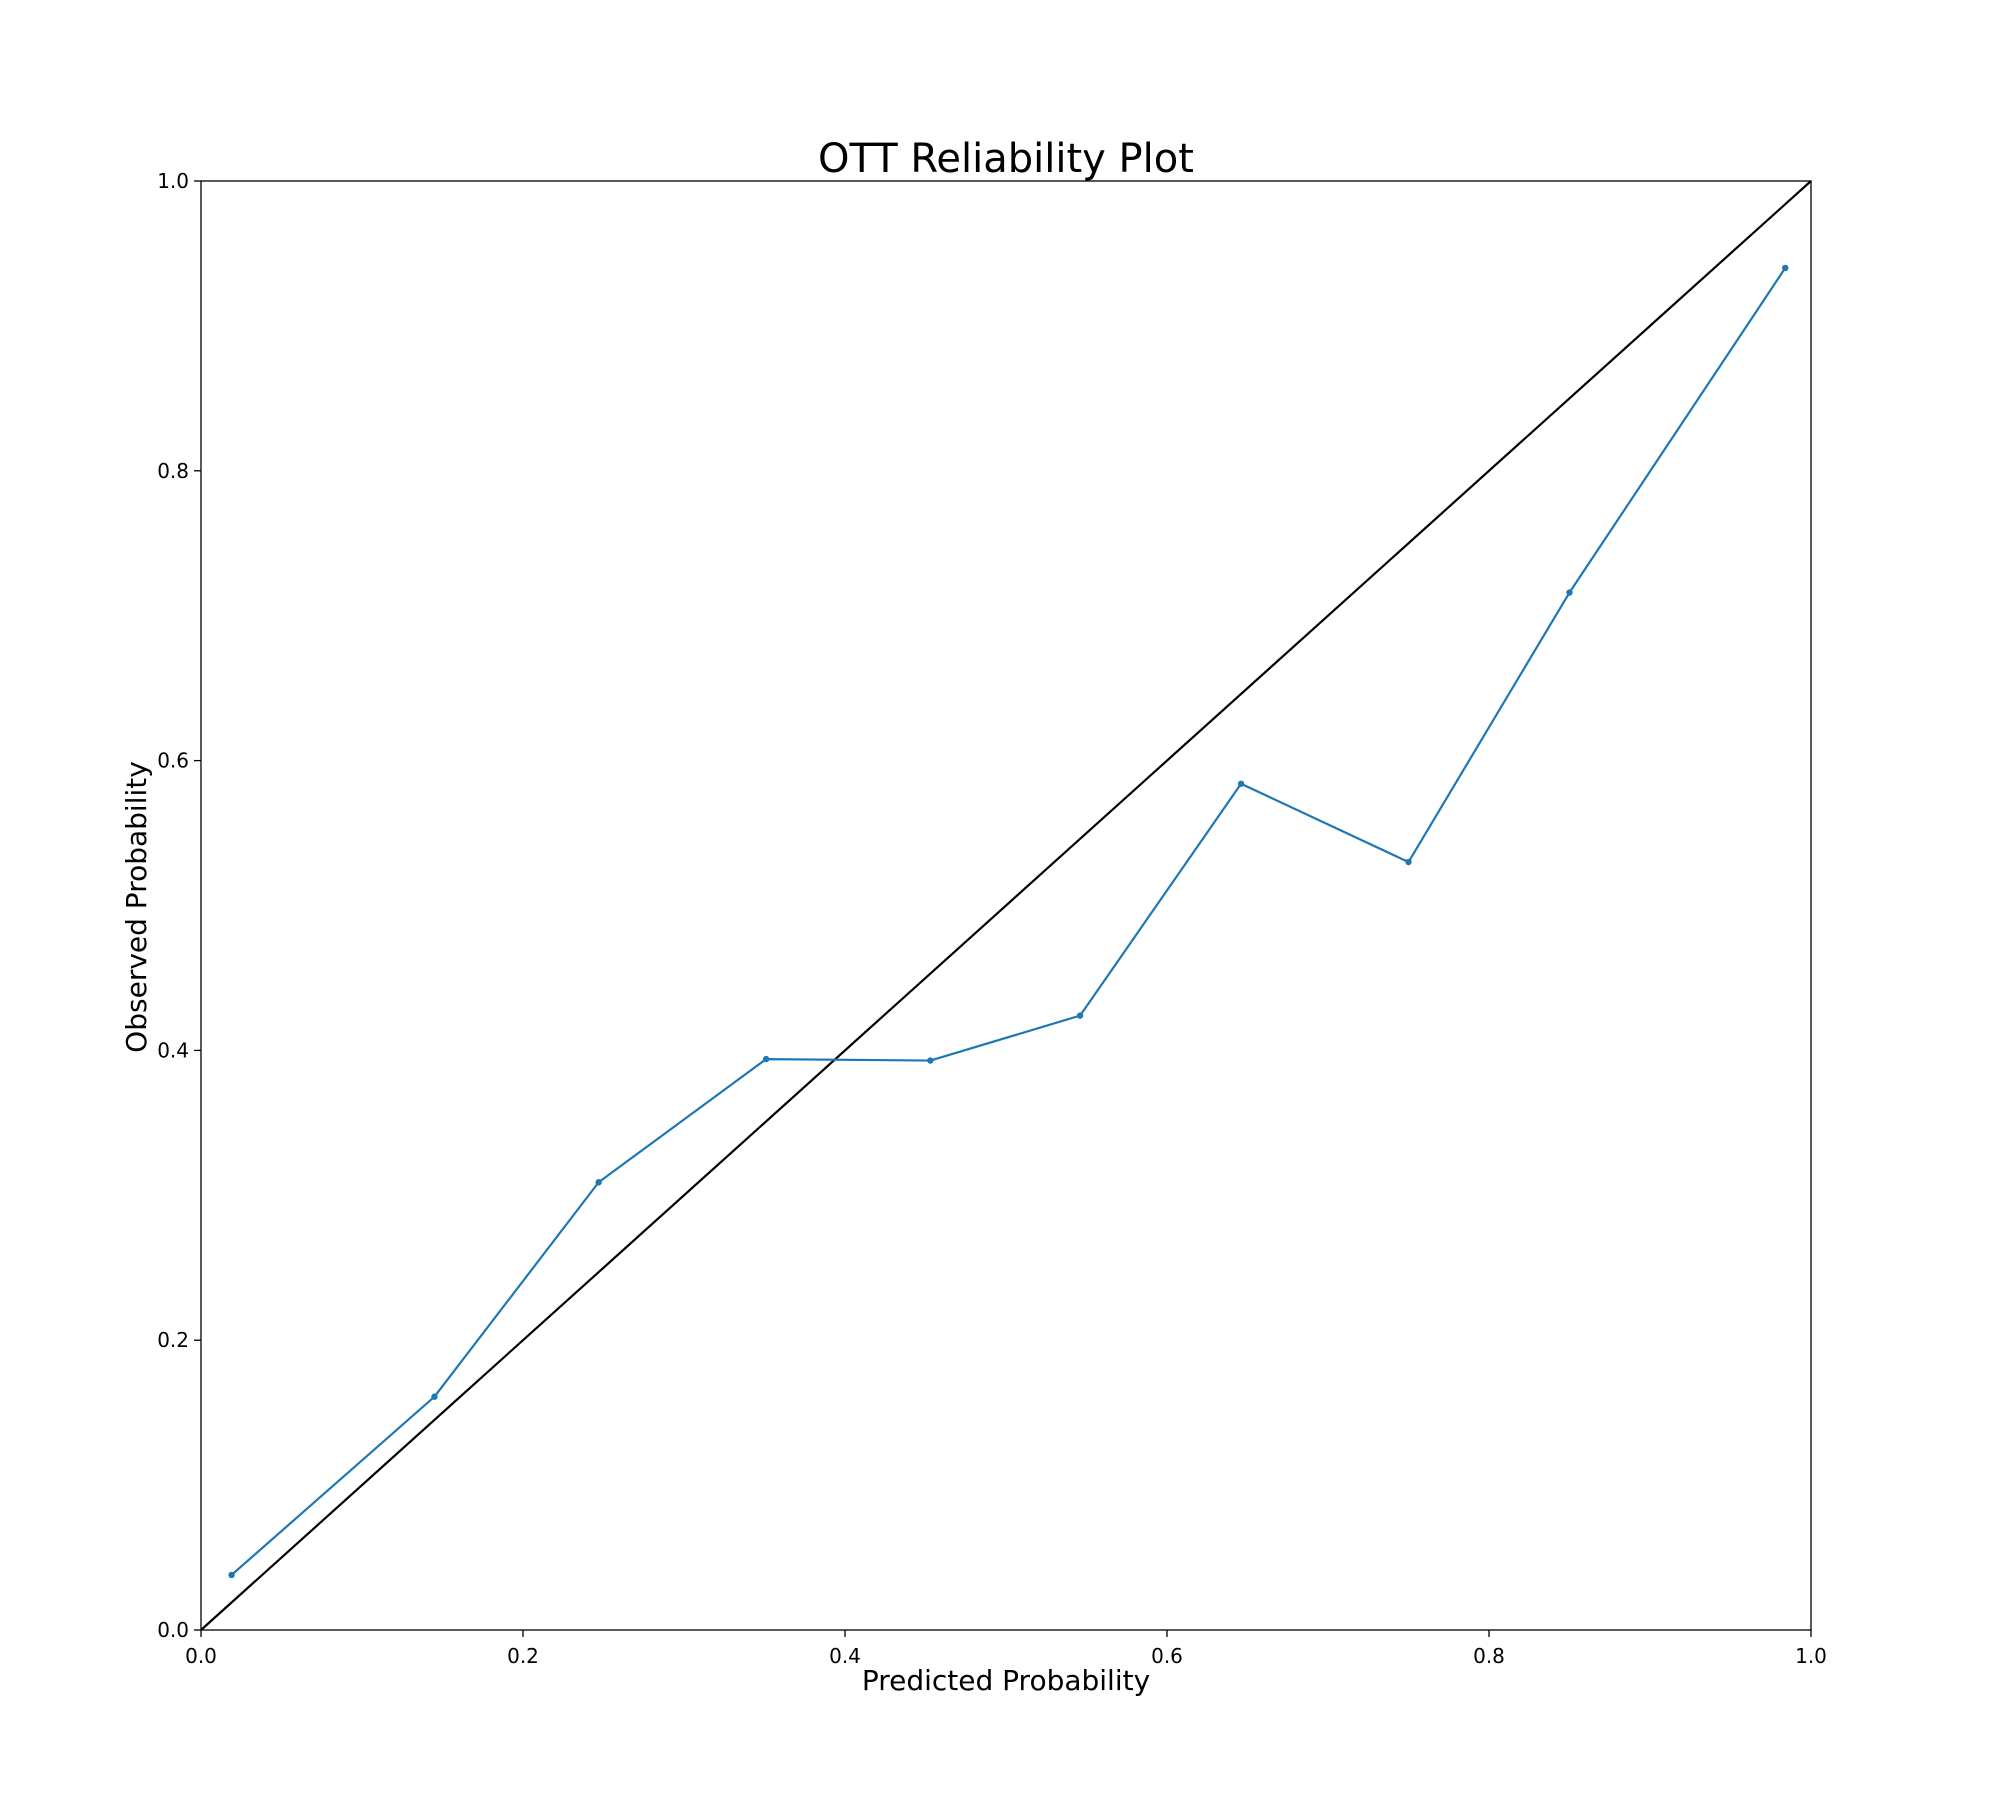 This screenshot has height=1800, width=2000. What do you see at coordinates (523, 1656) in the screenshot?
I see `x-tick-label: 0.2` at bounding box center [523, 1656].